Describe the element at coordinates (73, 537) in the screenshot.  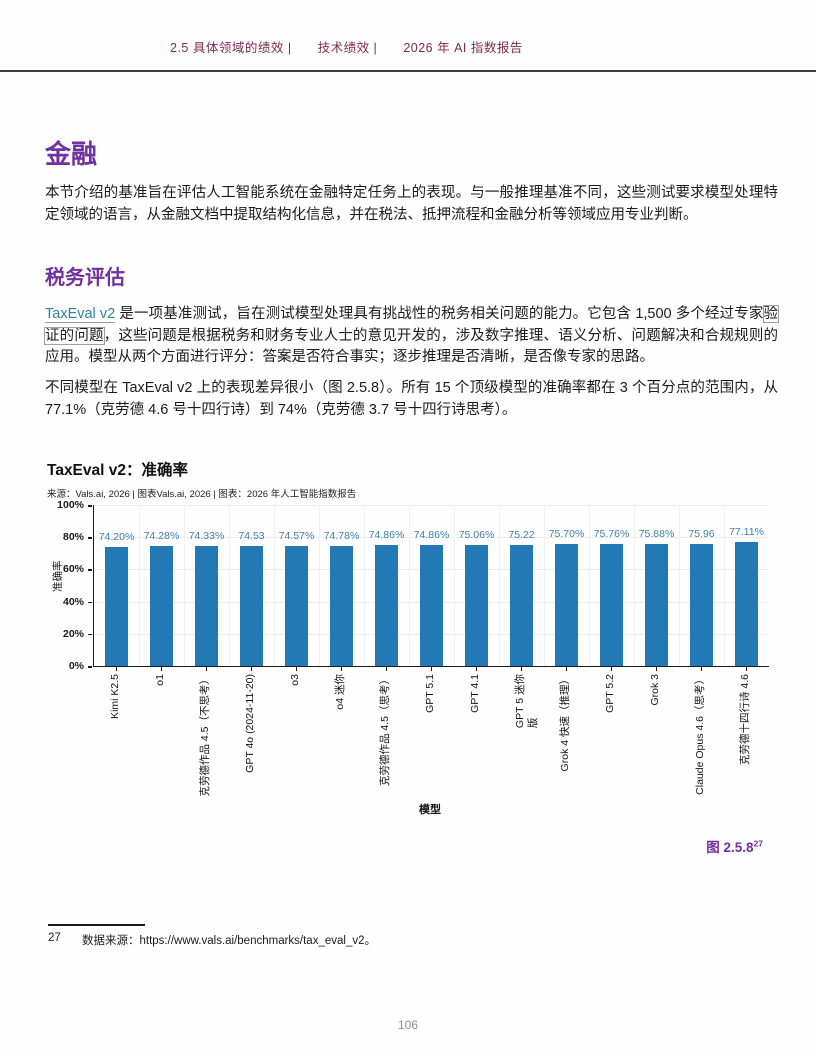
I see `y-tick-label: 80%` at that location.